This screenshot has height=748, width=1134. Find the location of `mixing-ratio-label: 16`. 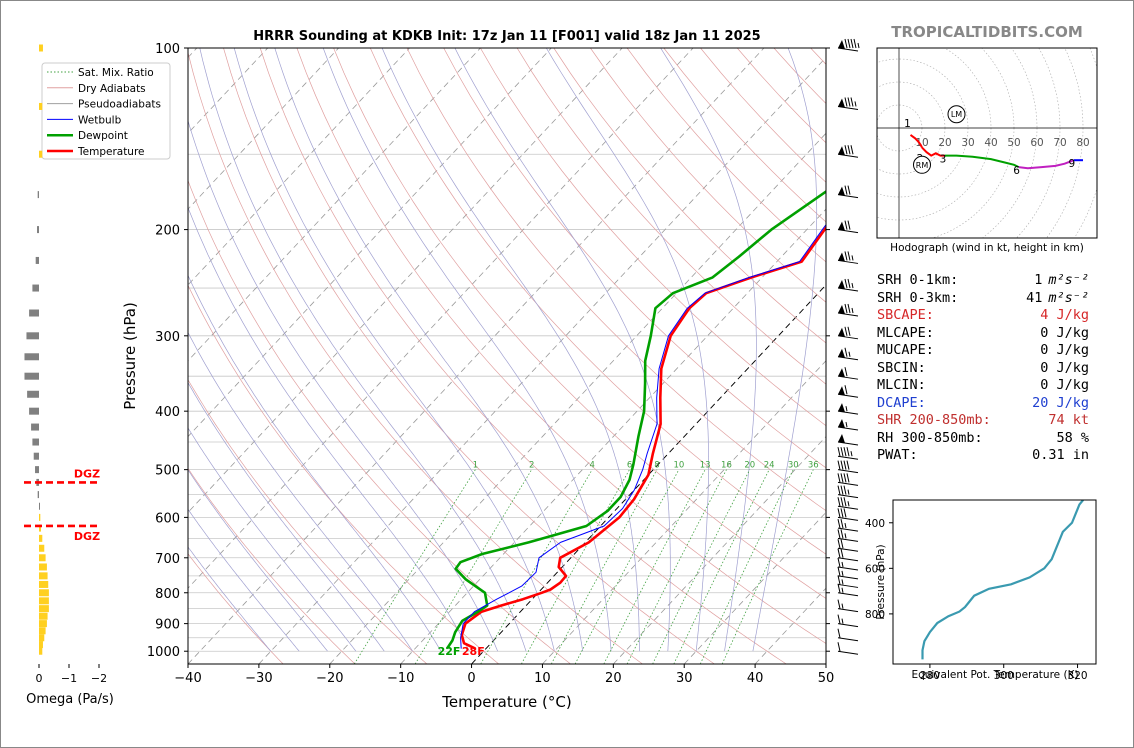

mixing-ratio-label: 16 is located at coordinates (726, 466).